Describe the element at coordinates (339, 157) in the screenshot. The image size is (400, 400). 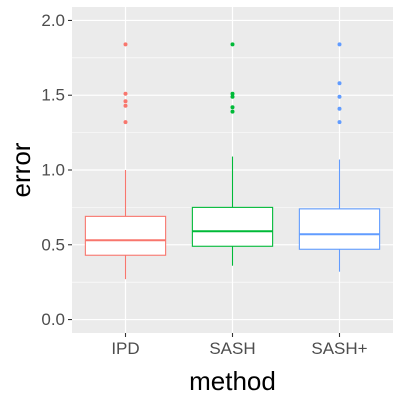
I see `box-sash-` at that location.